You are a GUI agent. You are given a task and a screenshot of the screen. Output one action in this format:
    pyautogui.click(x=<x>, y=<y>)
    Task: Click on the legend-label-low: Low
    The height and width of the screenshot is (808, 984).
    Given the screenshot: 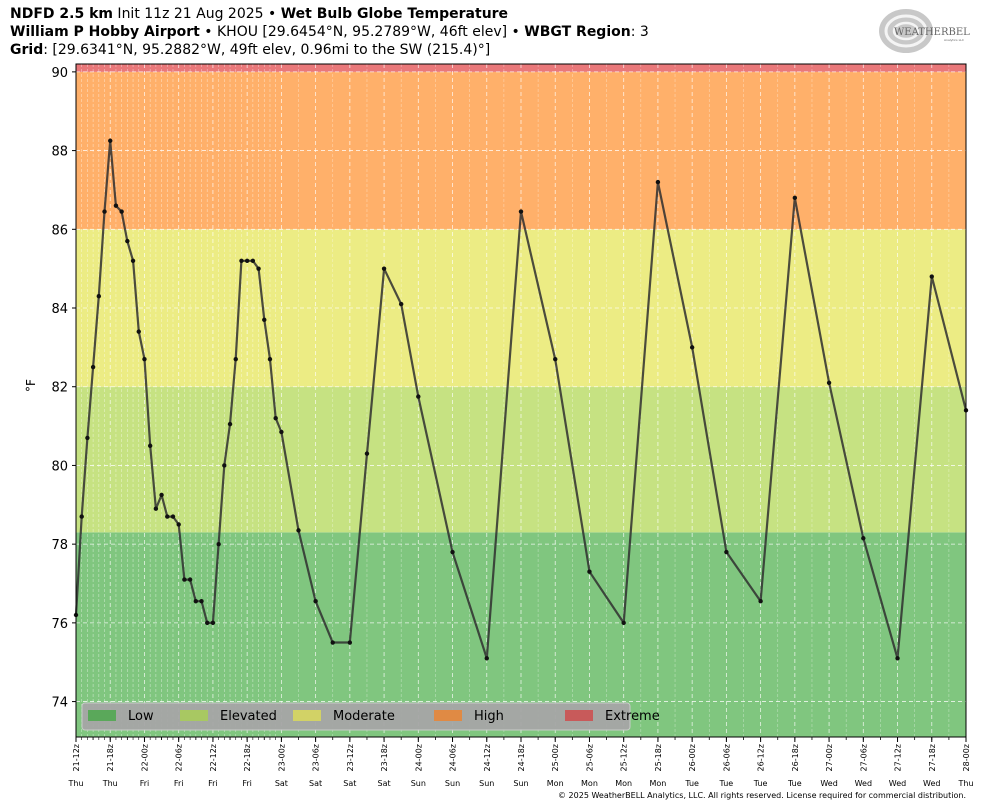 What is the action you would take?
    pyautogui.click(x=141, y=716)
    